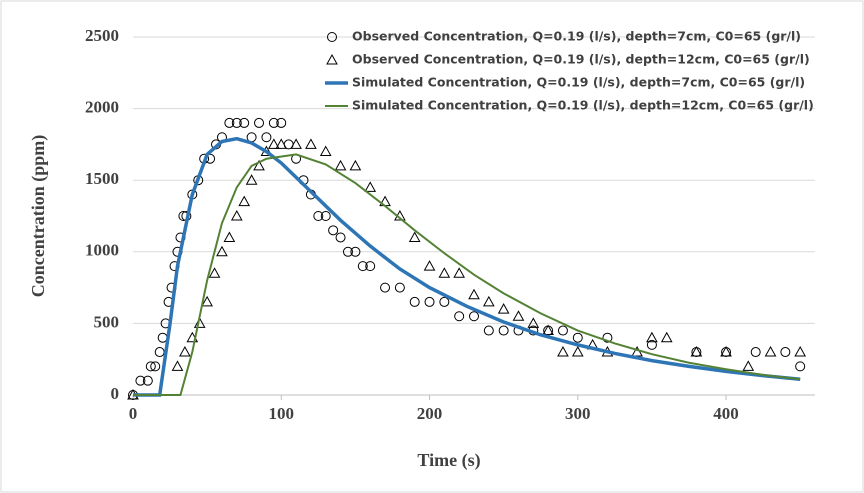 Image resolution: width=864 pixels, height=493 pixels. Describe the element at coordinates (102, 178) in the screenshot. I see `y-tick-label: 1500` at that location.